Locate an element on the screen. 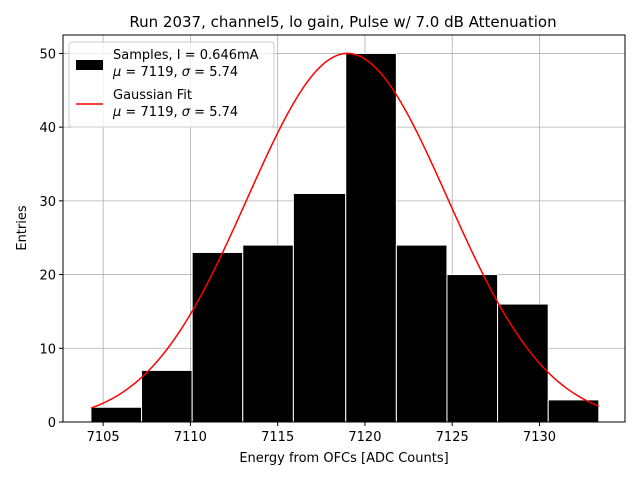 Image resolution: width=640 pixels, height=480 pixels. legend-fit-line1: Gaussian Fit is located at coordinates (152, 95).